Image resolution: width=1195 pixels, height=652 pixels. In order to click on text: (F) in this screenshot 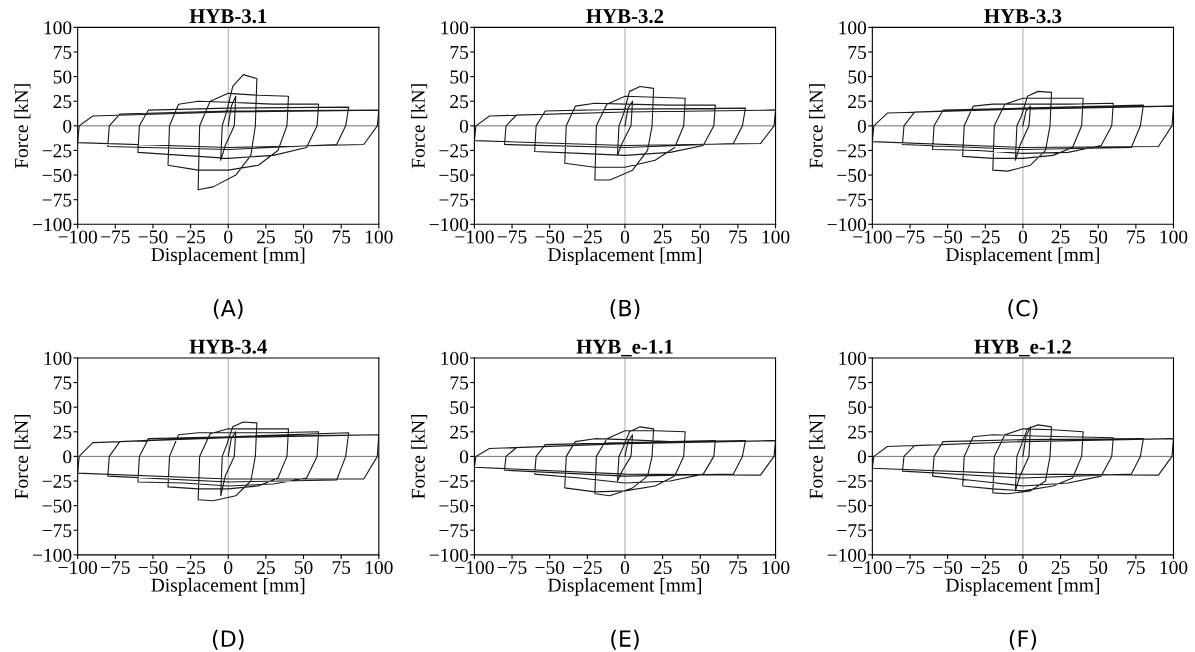, I will do `click(1023, 639)`.